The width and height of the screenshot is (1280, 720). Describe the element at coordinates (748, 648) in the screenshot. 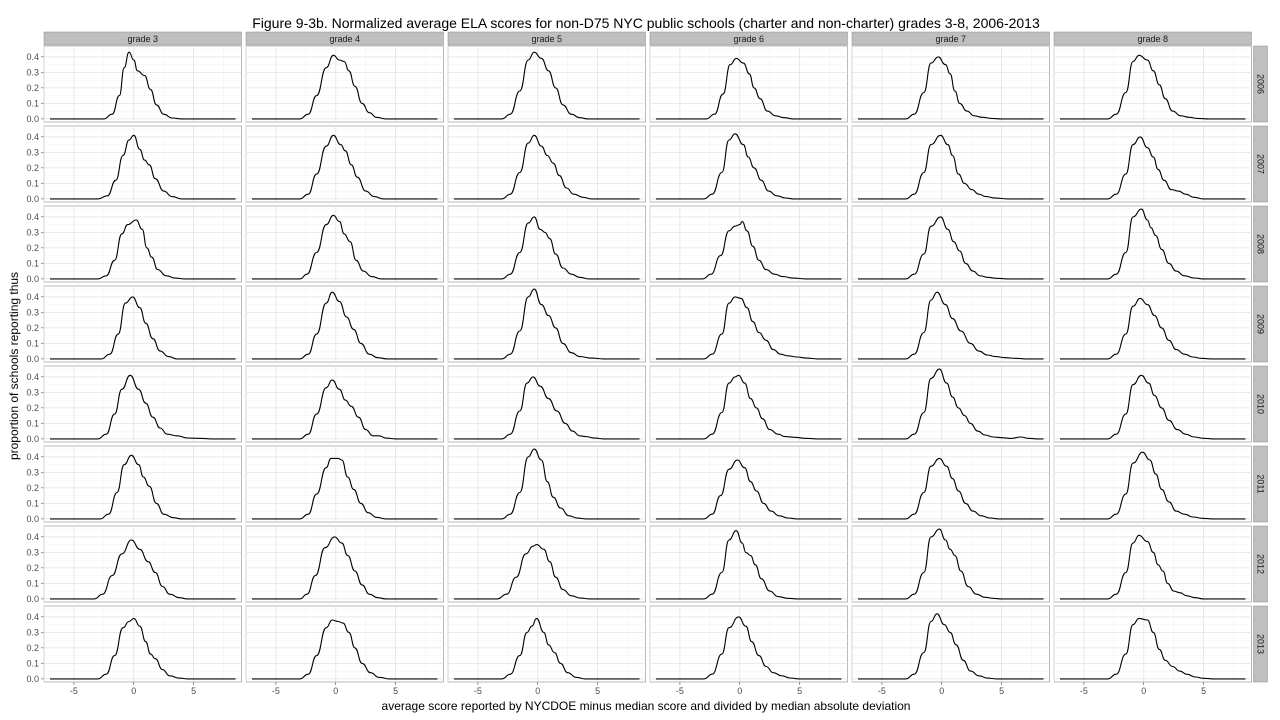

I see `density-line-grade-6-2013` at that location.